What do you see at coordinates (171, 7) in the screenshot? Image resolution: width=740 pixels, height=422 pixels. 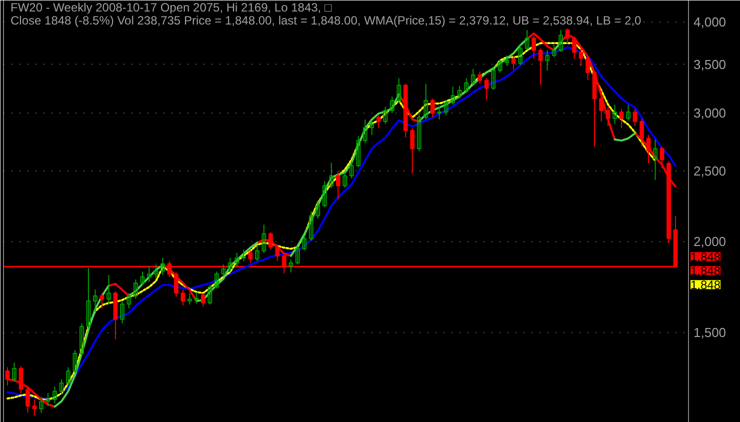 I see `chart-title: FW20 - Weekly 2008-10-17 Open 2075, Hi 2169, Lo 1843, □` at bounding box center [171, 7].